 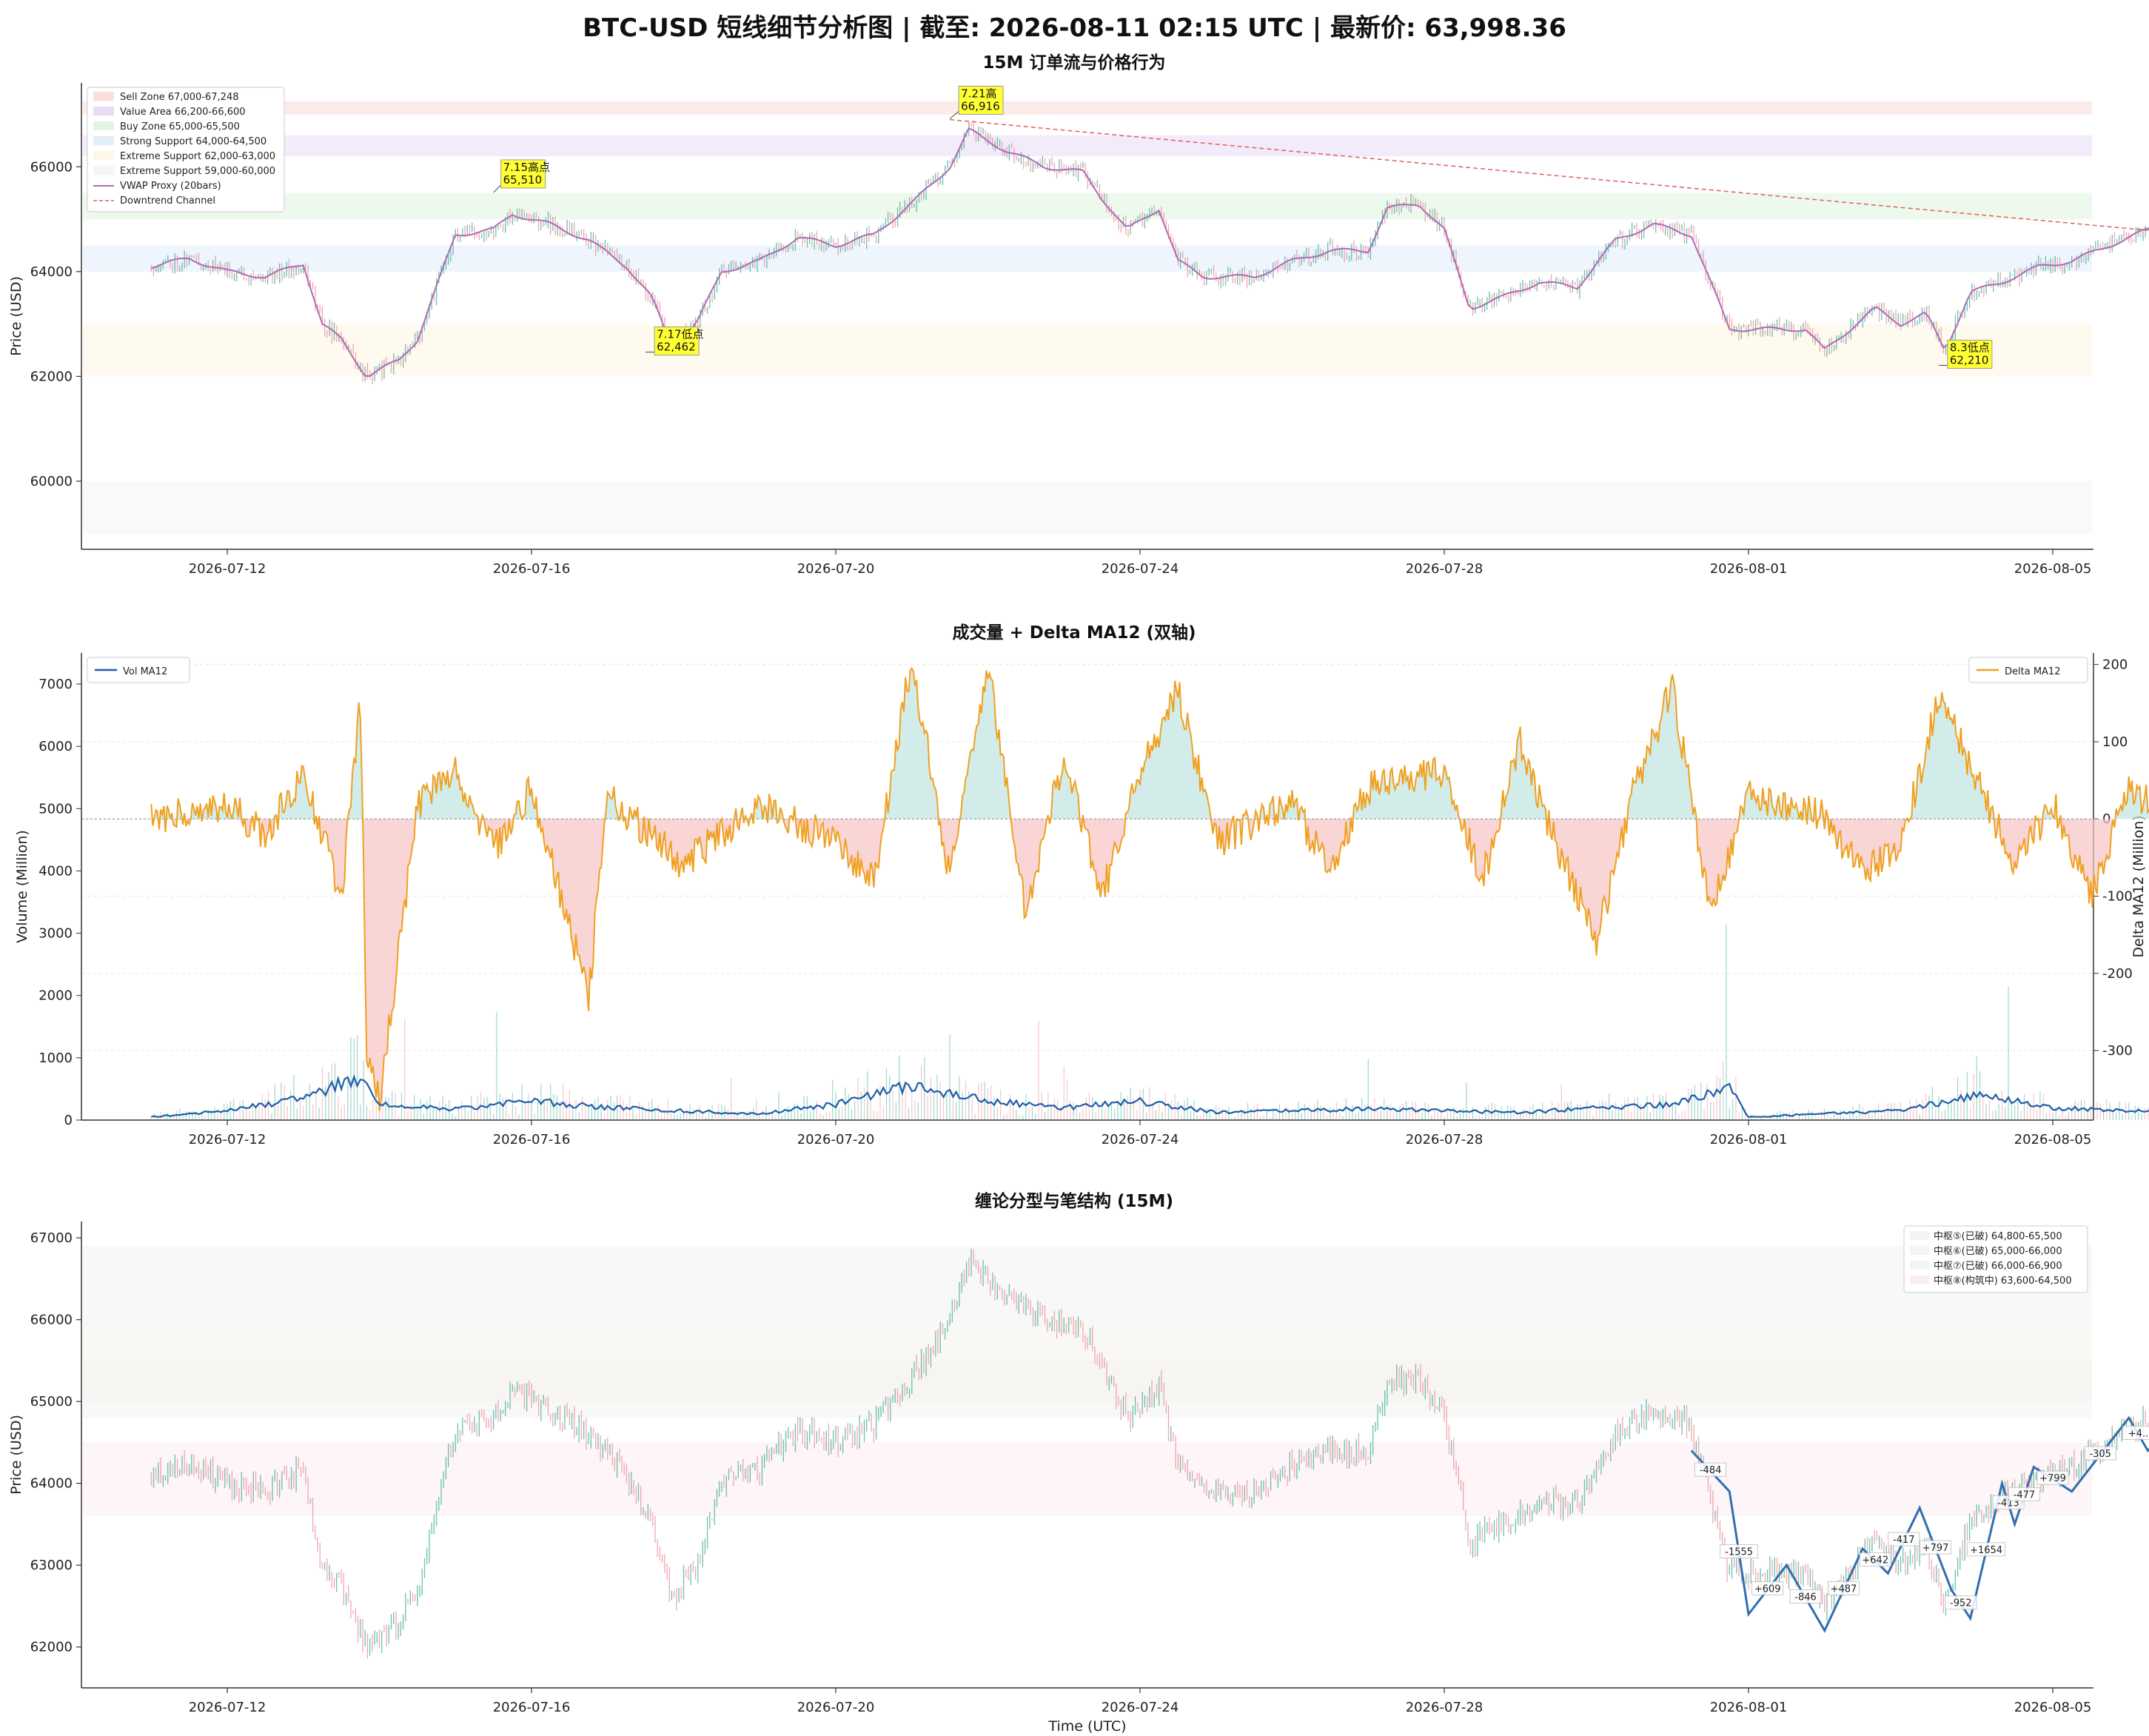 I want to click on panel2-y-tick-label: 1000, so click(x=55, y=1058).